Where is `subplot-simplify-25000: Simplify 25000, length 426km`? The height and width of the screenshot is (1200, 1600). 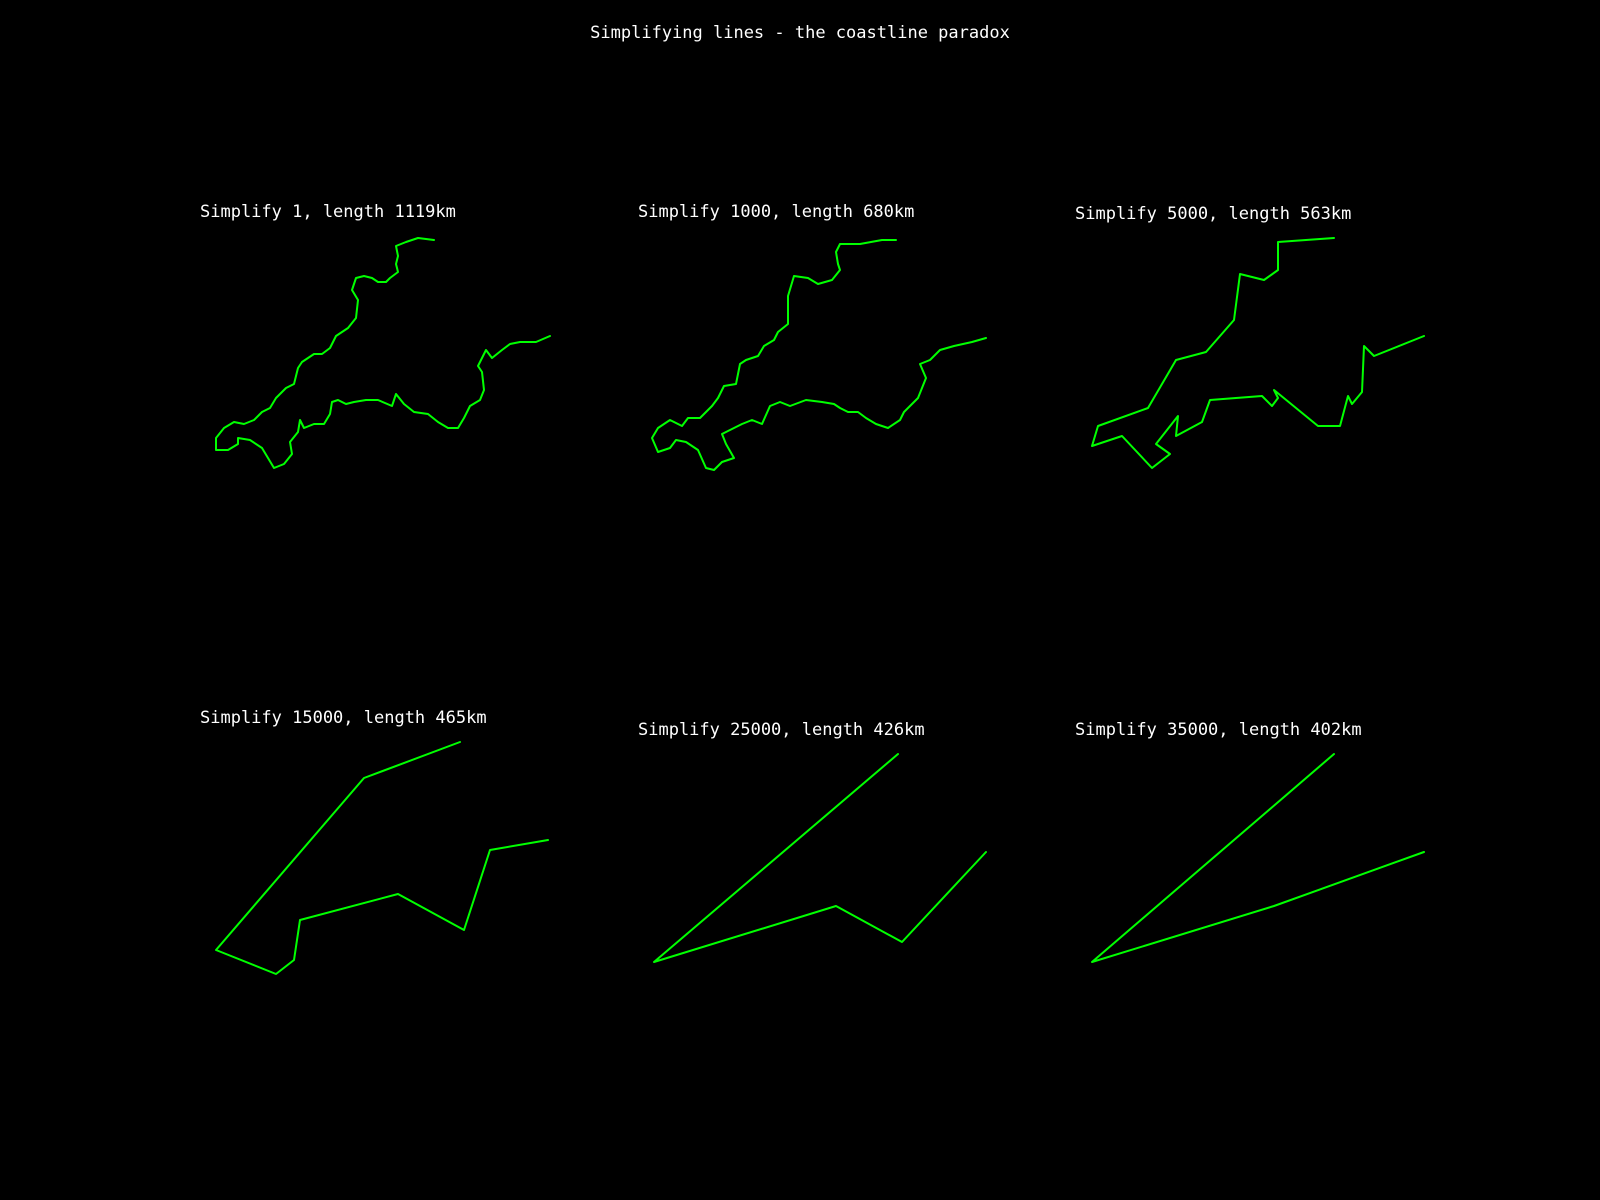 subplot-simplify-25000: Simplify 25000, length 426km is located at coordinates (812, 841).